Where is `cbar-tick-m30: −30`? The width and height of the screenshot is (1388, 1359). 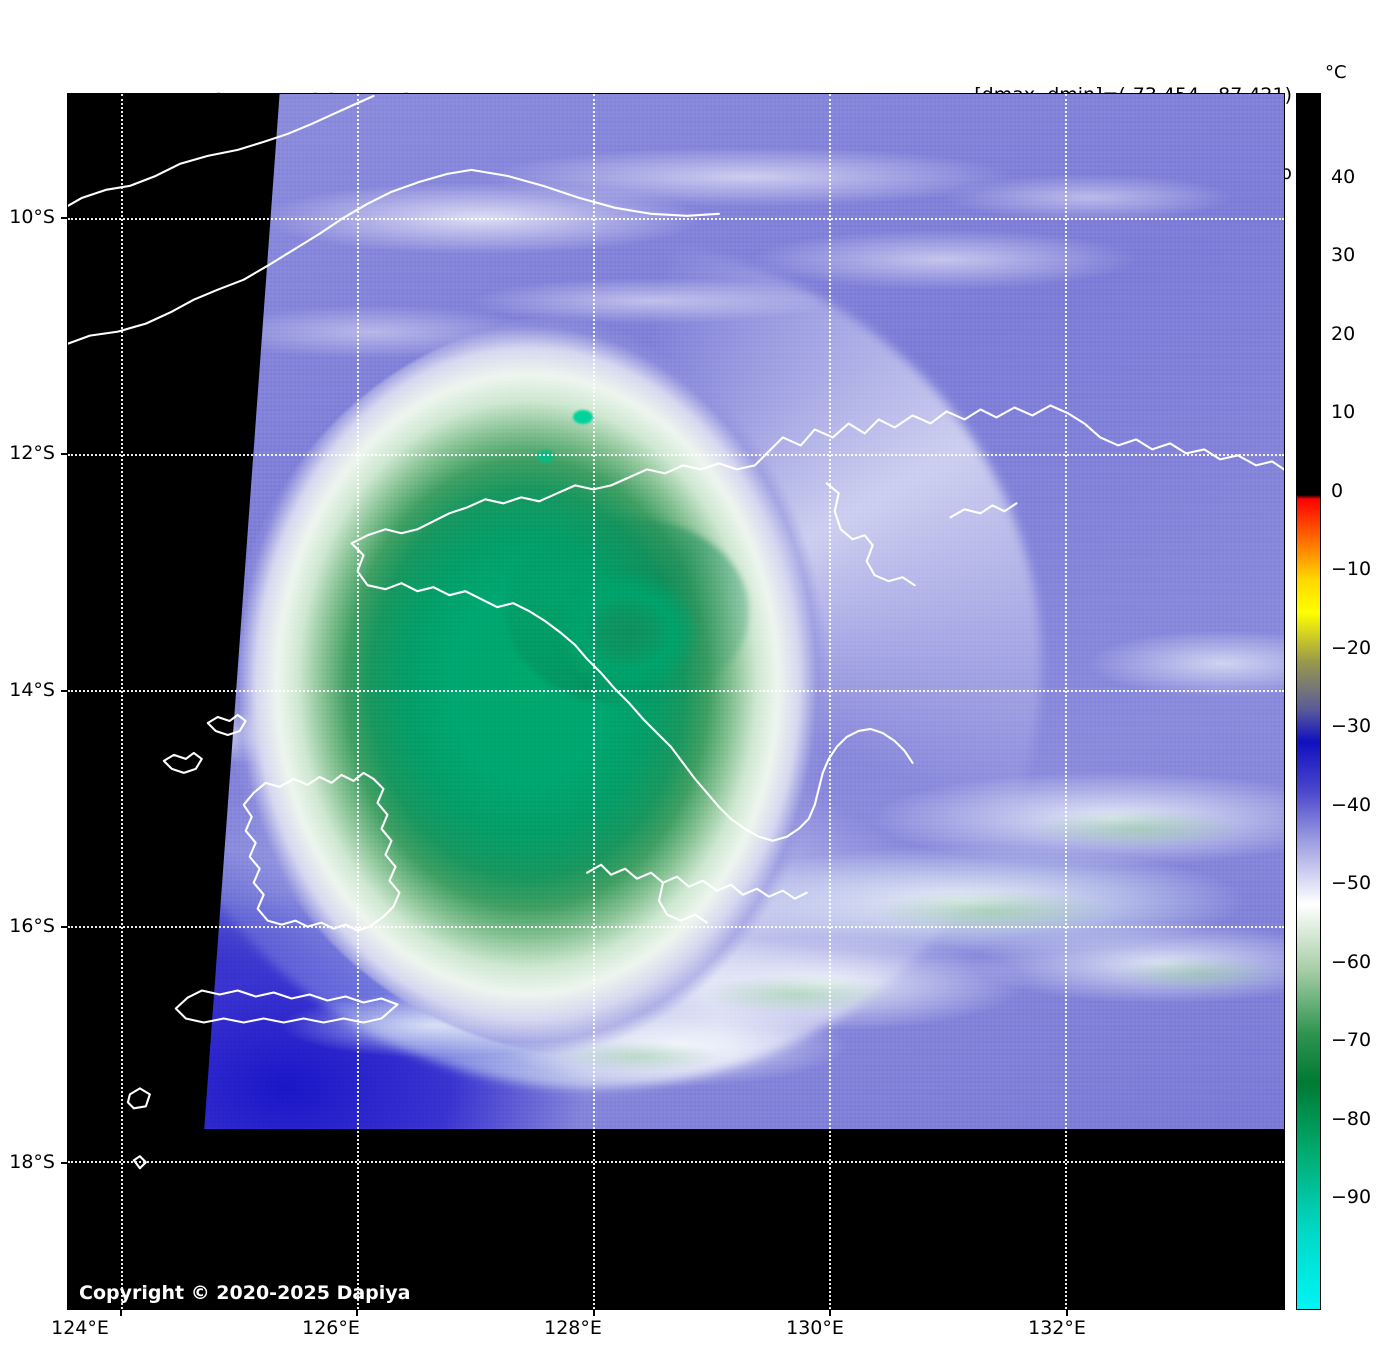
cbar-tick-m30: −30 is located at coordinates (1351, 726).